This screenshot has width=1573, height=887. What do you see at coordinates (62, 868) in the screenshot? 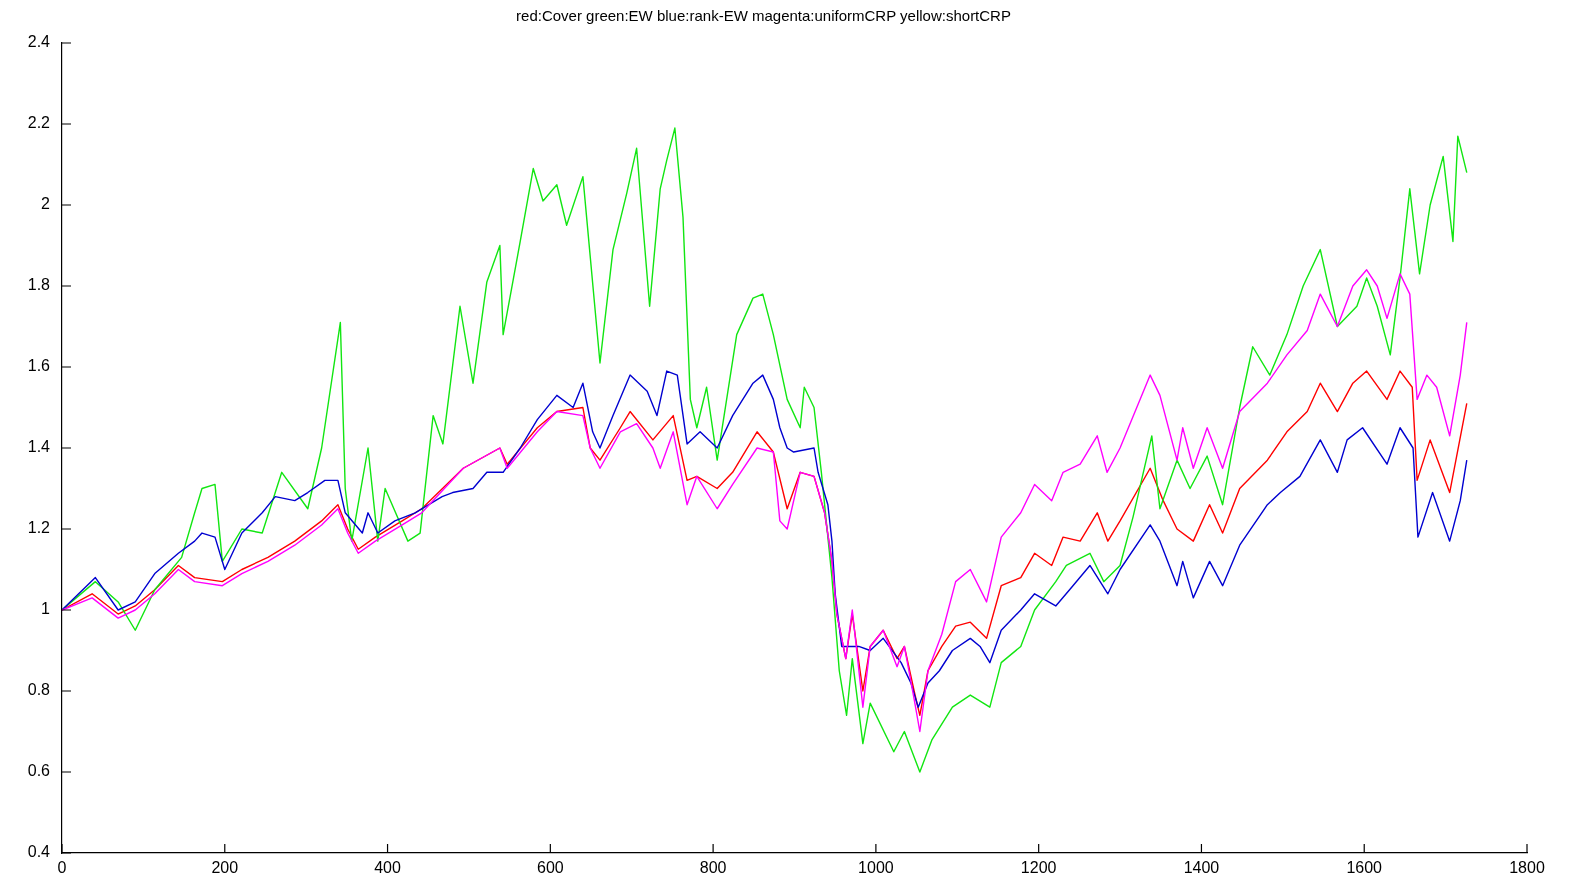
I see `x-tick-label: 0` at bounding box center [62, 868].